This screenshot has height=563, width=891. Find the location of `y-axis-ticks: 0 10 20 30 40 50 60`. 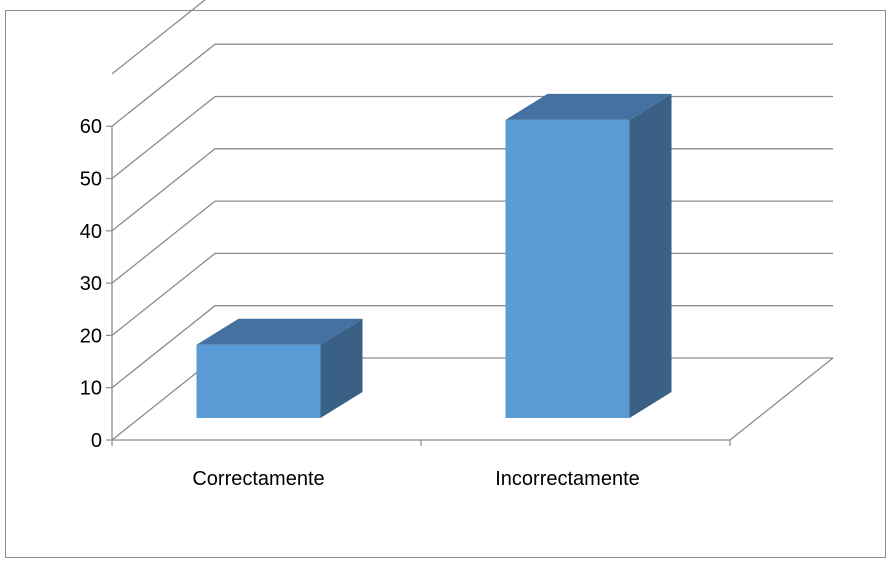

y-axis-ticks: 0 10 20 30 40 50 60 is located at coordinates (96, 284).